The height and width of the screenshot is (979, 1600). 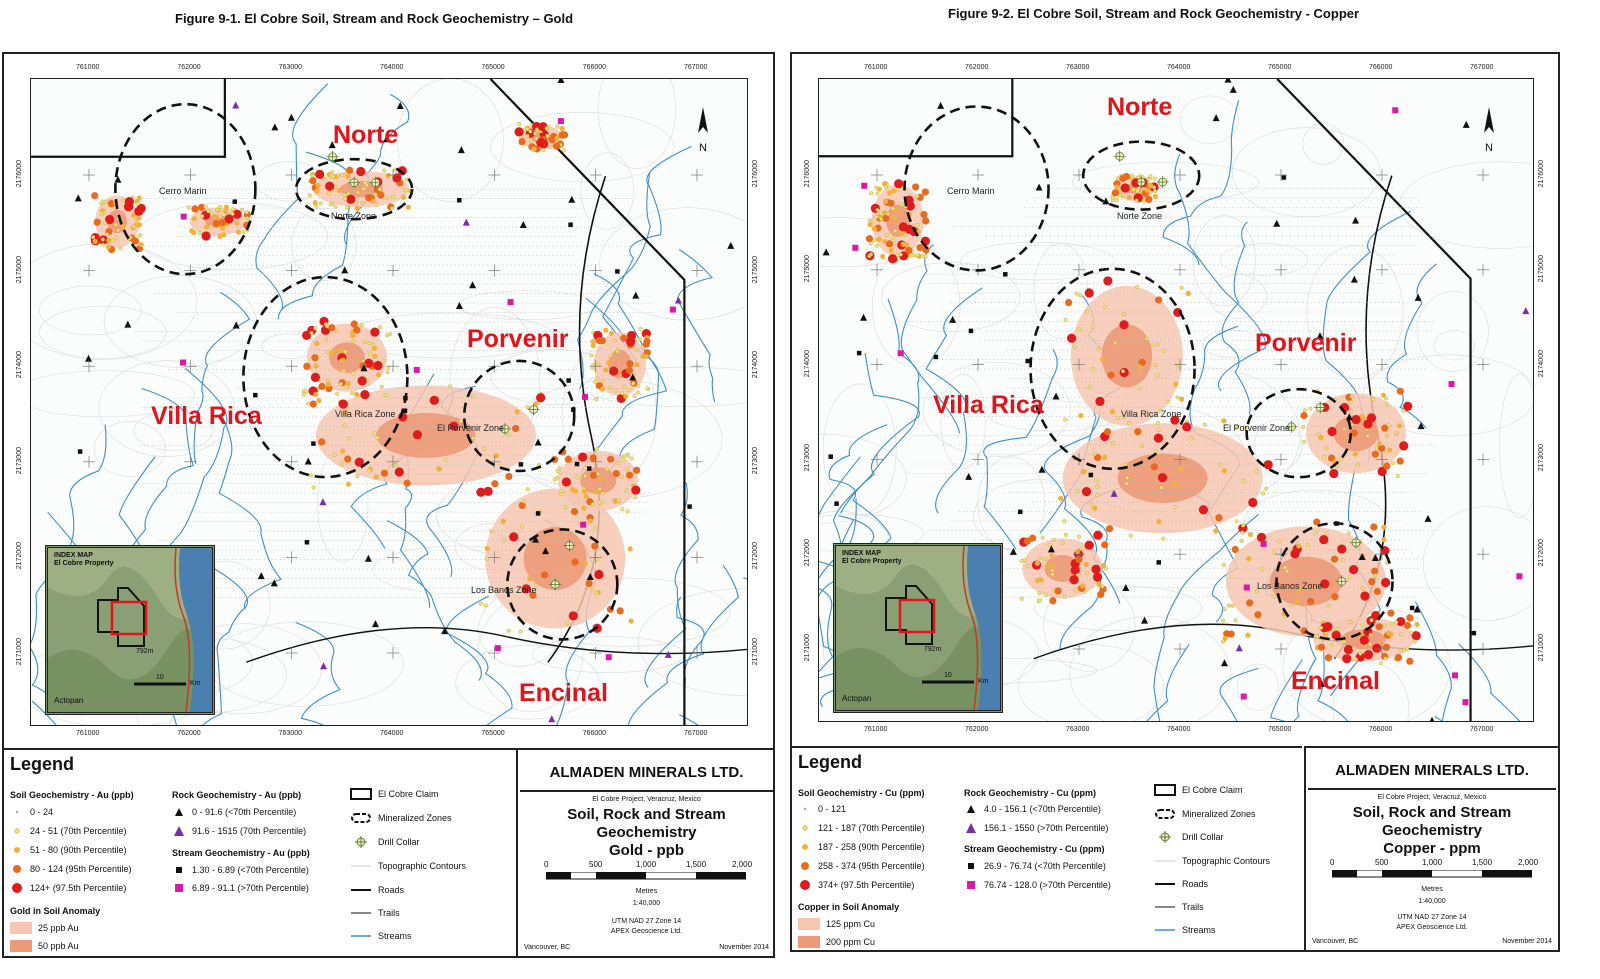 What do you see at coordinates (68, 850) in the screenshot?
I see `legend-soil-item: 51 - 80 (90th Percentile)` at bounding box center [68, 850].